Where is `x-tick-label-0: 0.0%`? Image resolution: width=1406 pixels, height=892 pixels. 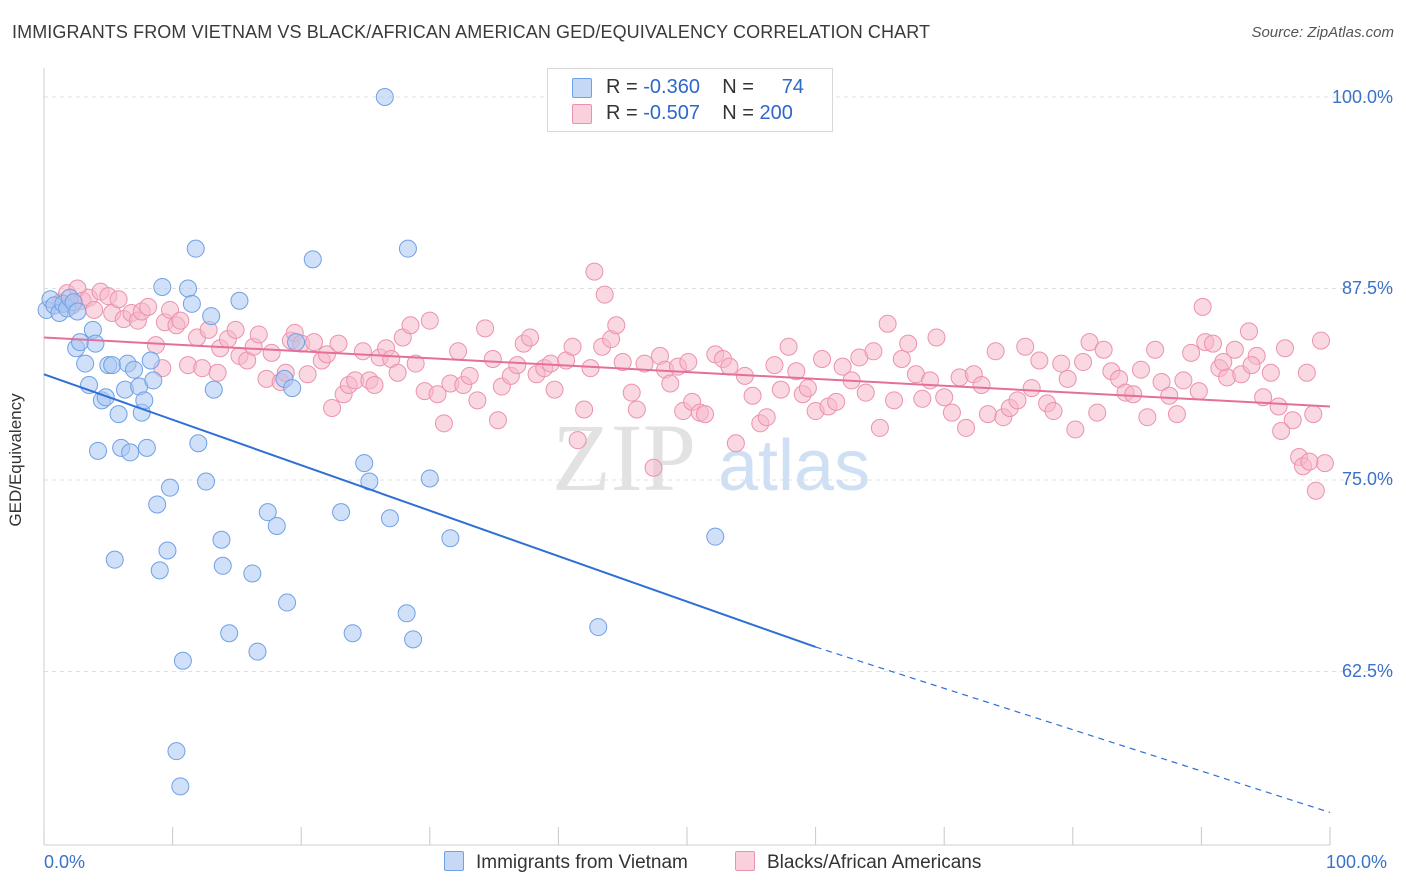
x-tick-label-0: 0.0% is located at coordinates (65, 862).